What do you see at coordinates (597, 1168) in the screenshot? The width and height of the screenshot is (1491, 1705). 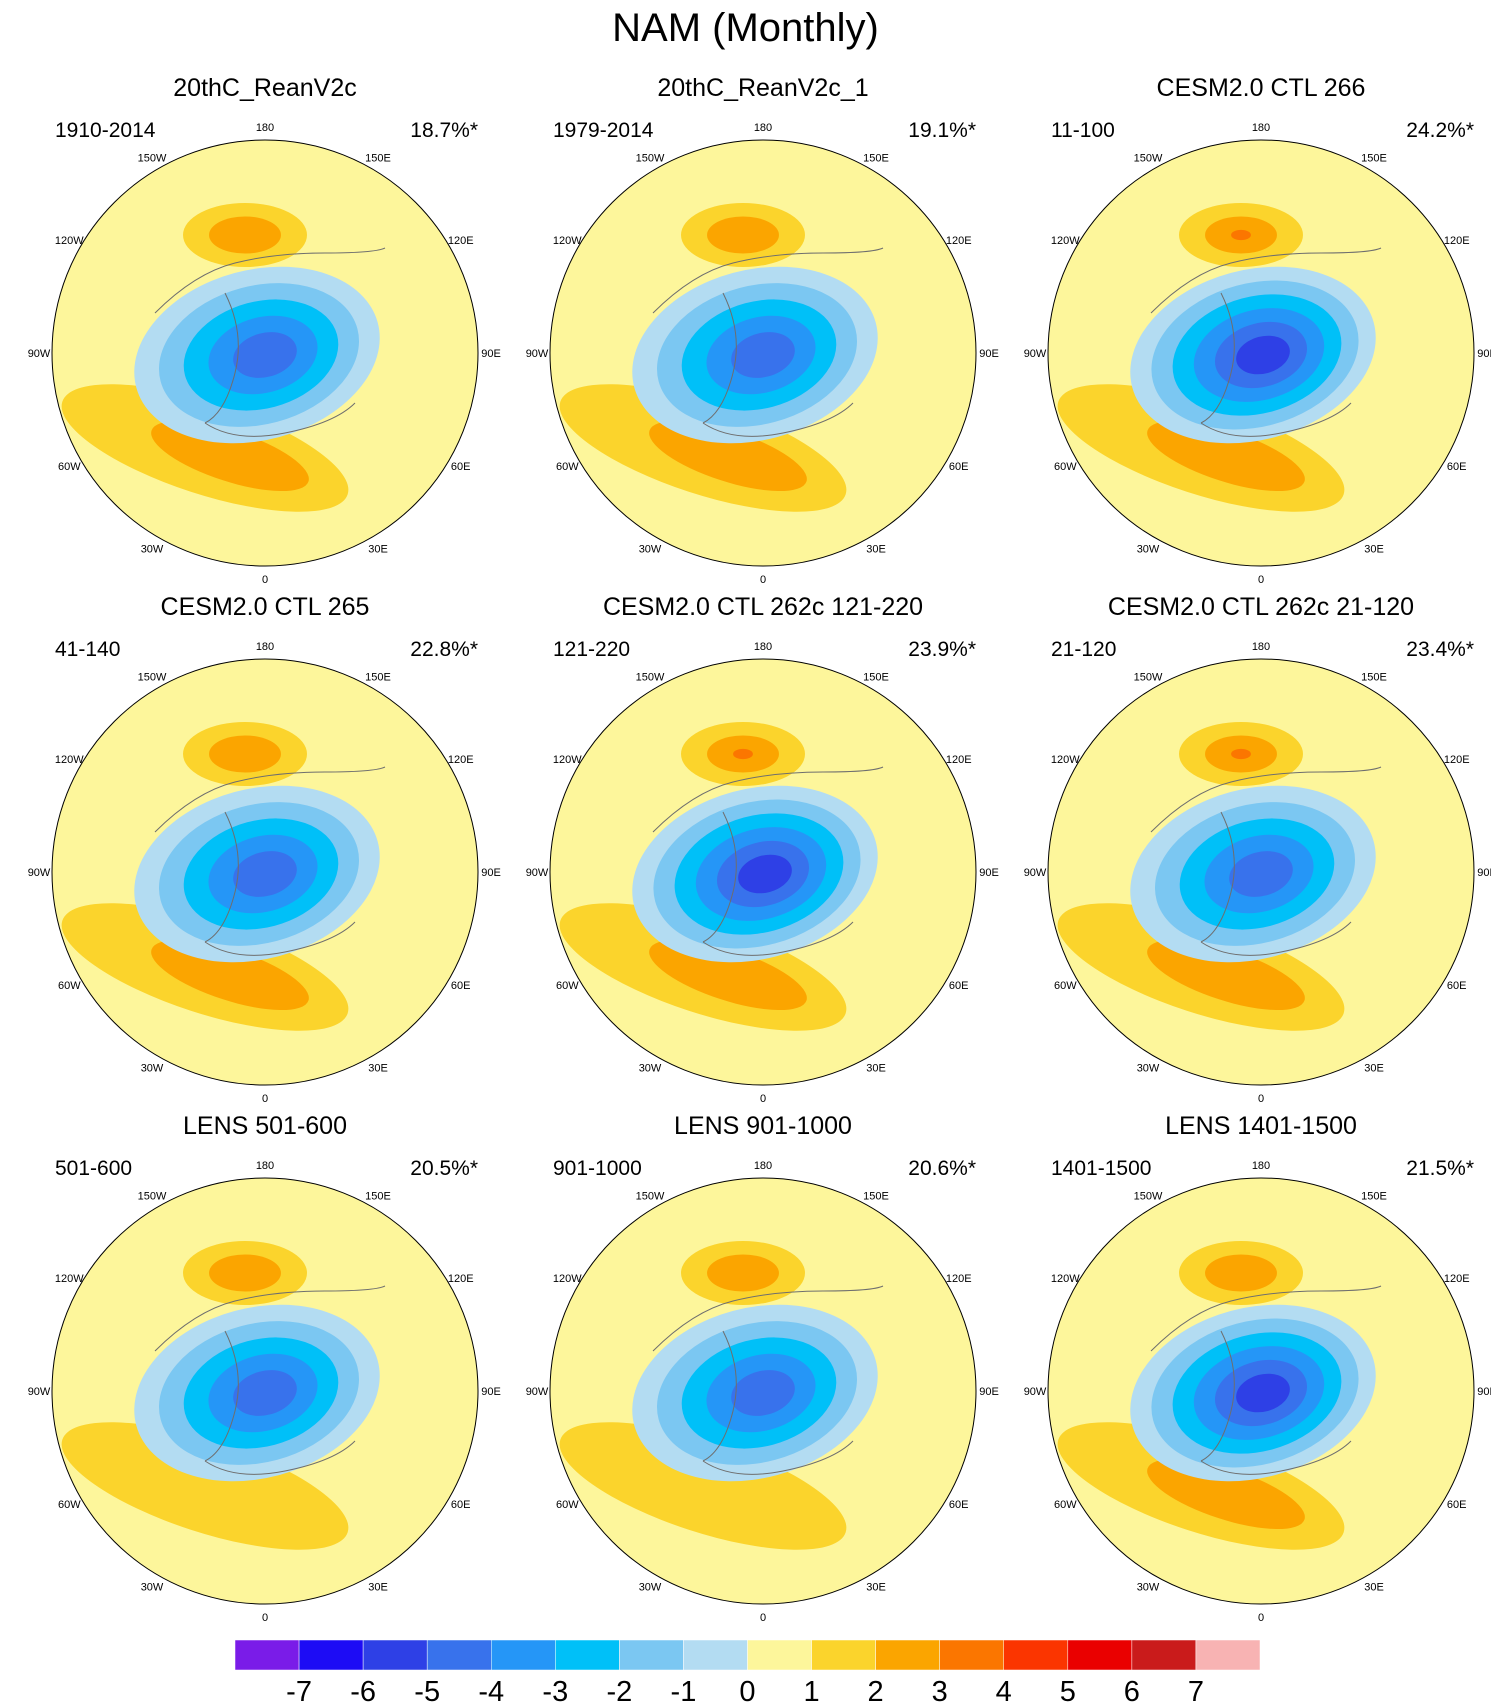 I see `panel-period: 901-1000` at bounding box center [597, 1168].